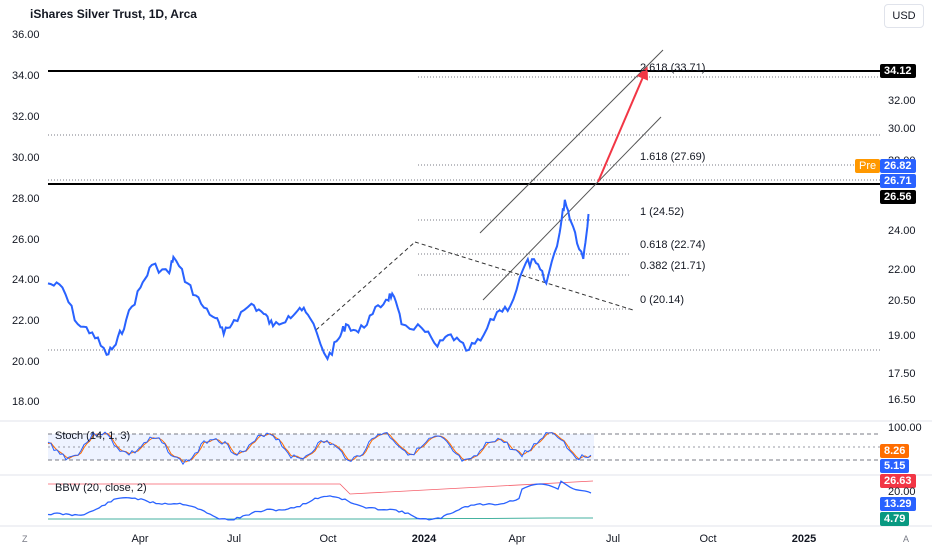  Describe the element at coordinates (662, 212) in the screenshot. I see `fib-label: 1 (24.52)` at that location.